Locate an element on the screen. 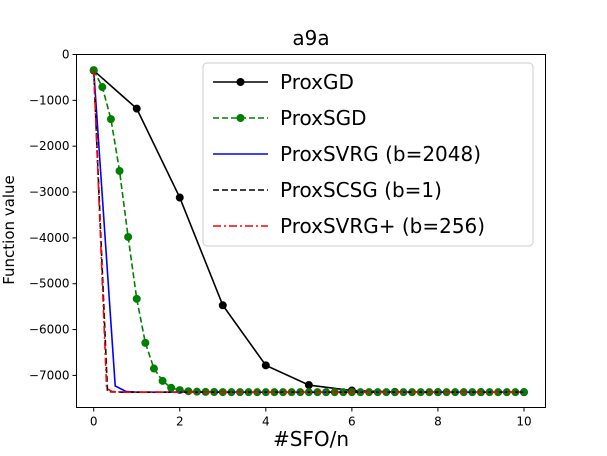 The height and width of the screenshot is (456, 607). legend-label: ProxGD is located at coordinates (317, 82).